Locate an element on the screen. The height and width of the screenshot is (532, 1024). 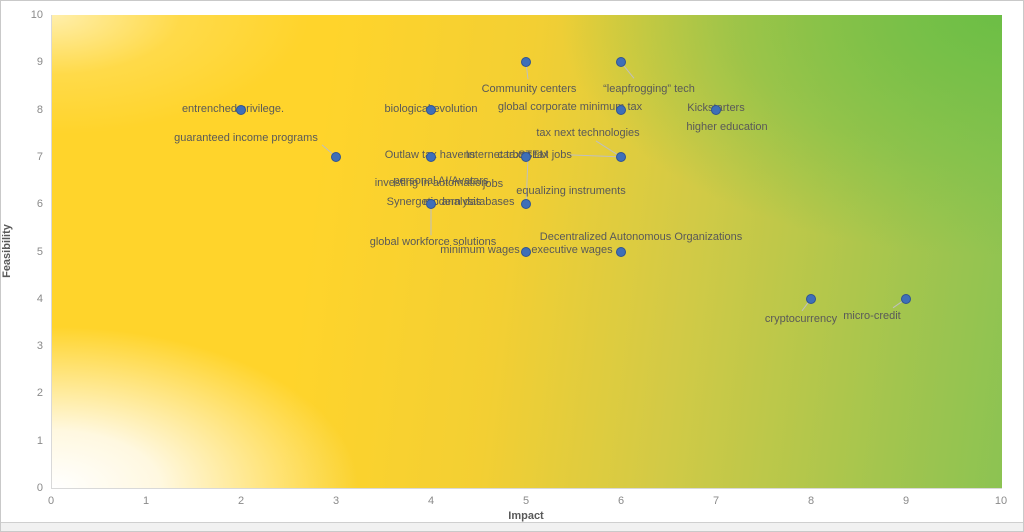
y-tick-label: 0 is located at coordinates (39, 488).